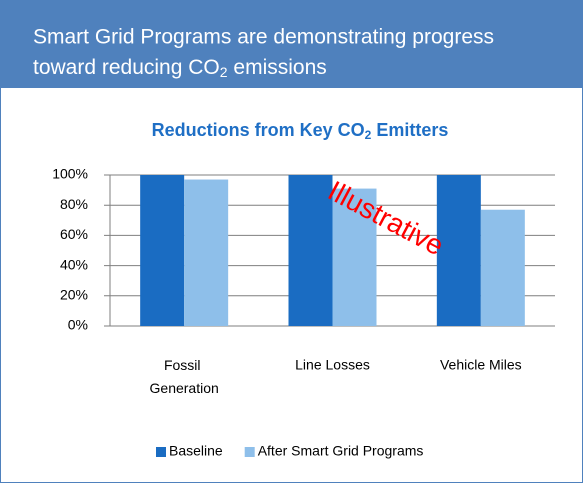 This screenshot has width=583, height=488. Describe the element at coordinates (258, 130) in the screenshot. I see `title-text: Reductions from Key CO` at that location.